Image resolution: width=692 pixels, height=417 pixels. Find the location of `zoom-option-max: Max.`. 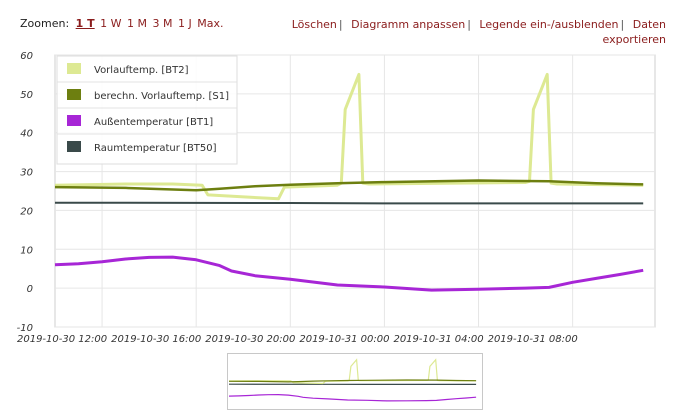

zoom-option-max: Max. is located at coordinates (210, 23).